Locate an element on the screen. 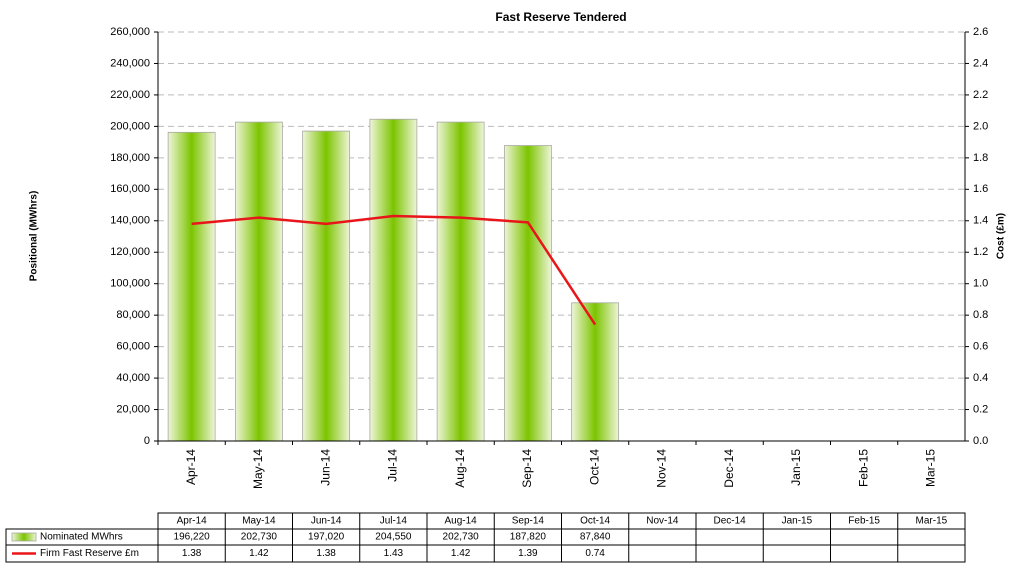 The image size is (1010, 571). x-tick-label: Oct-14 is located at coordinates (594, 467).